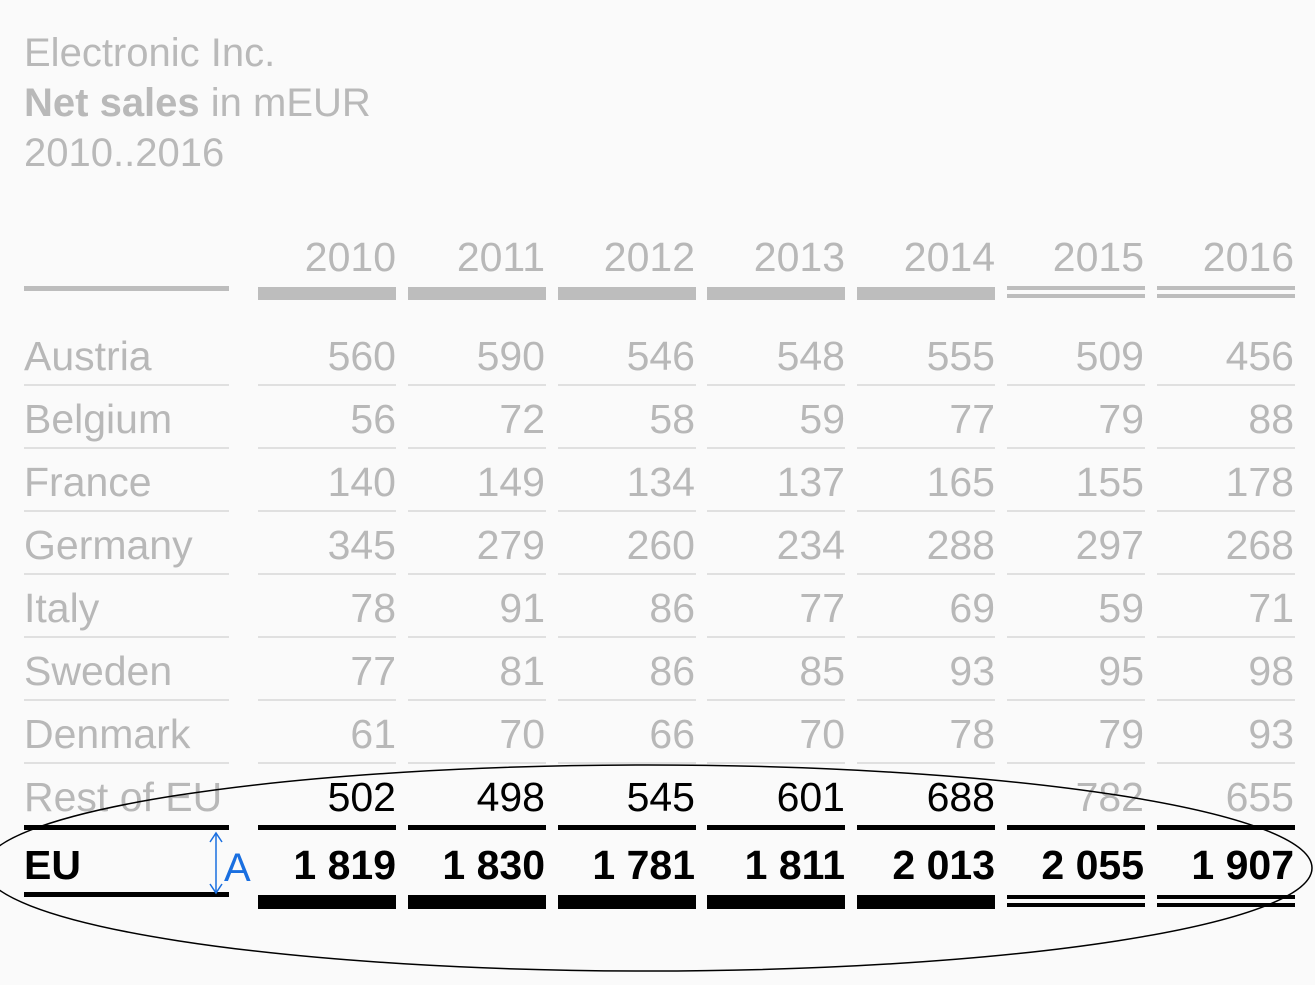 Image resolution: width=1315 pixels, height=985 pixels. Describe the element at coordinates (107, 734) in the screenshot. I see `row-label: Denmark` at that location.